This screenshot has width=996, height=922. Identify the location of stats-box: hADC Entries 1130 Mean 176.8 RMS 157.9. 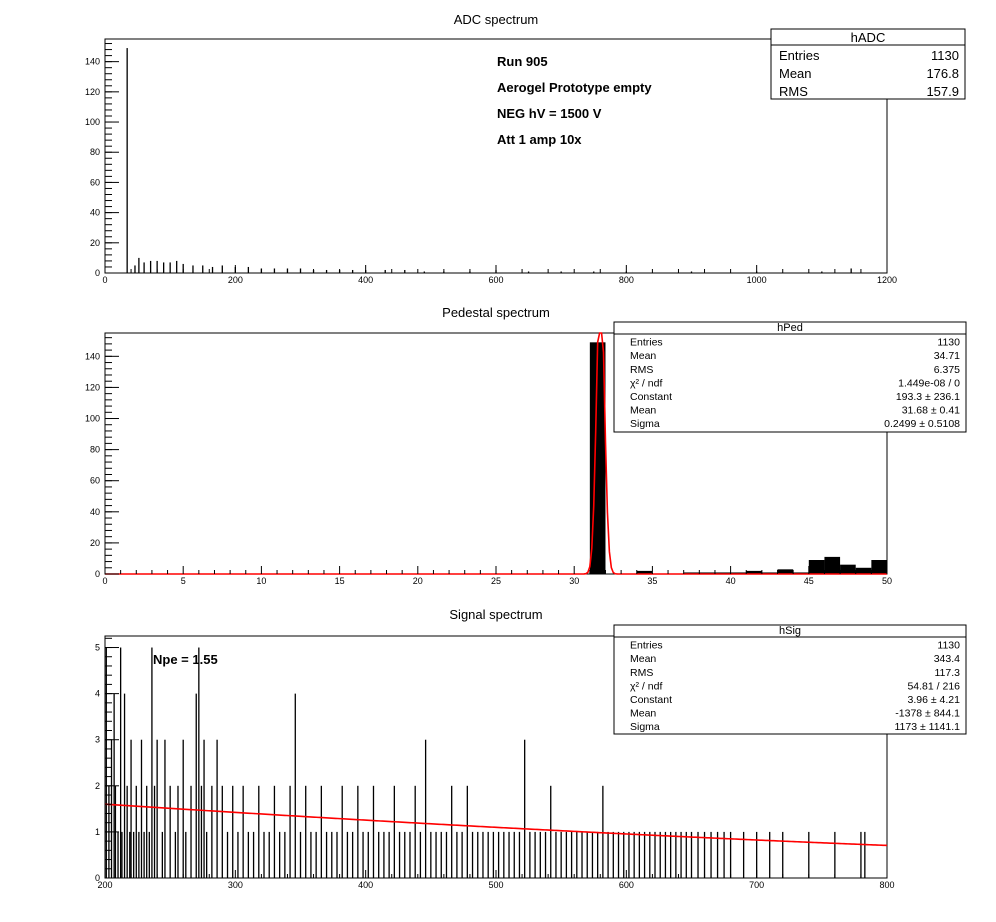
(868, 64).